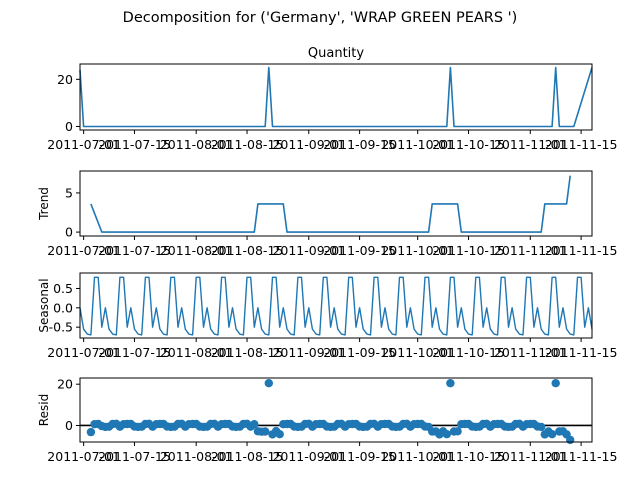 Image resolution: width=640 pixels, height=480 pixels. I want to click on subplot-title: Quantity, so click(336, 53).